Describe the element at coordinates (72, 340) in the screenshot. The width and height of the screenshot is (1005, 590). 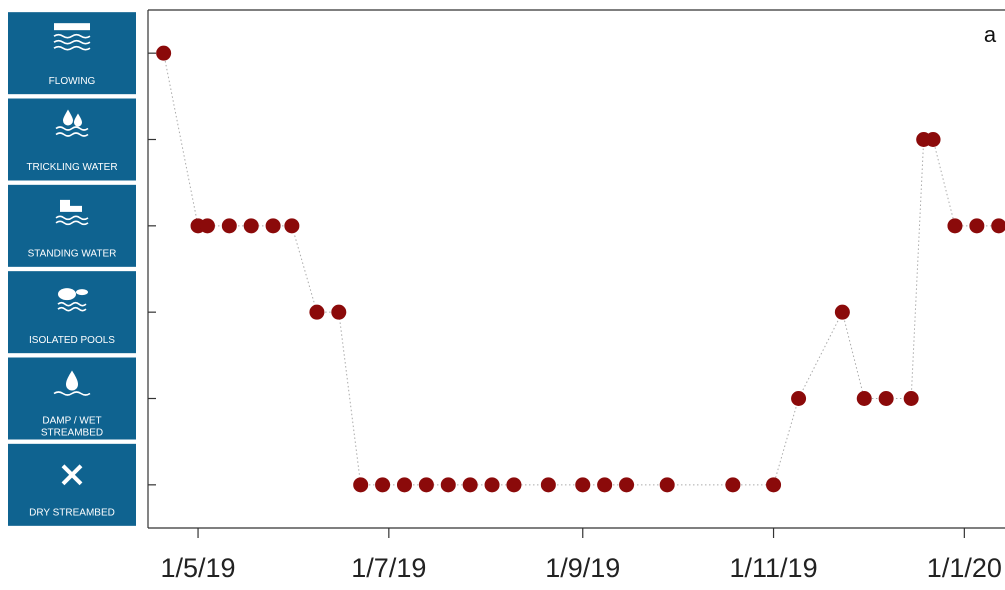
I see `y-tick-label: ISOLATED POOLS` at that location.